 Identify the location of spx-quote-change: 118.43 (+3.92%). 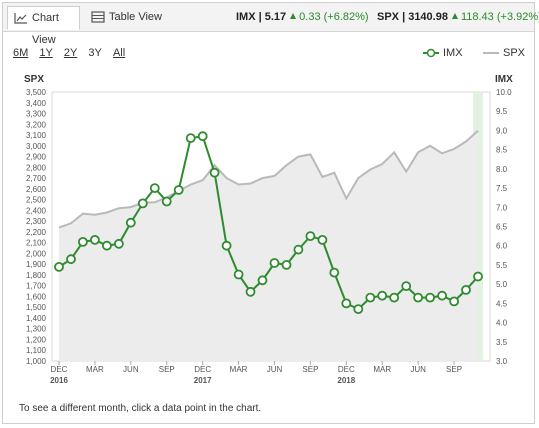
(499, 17).